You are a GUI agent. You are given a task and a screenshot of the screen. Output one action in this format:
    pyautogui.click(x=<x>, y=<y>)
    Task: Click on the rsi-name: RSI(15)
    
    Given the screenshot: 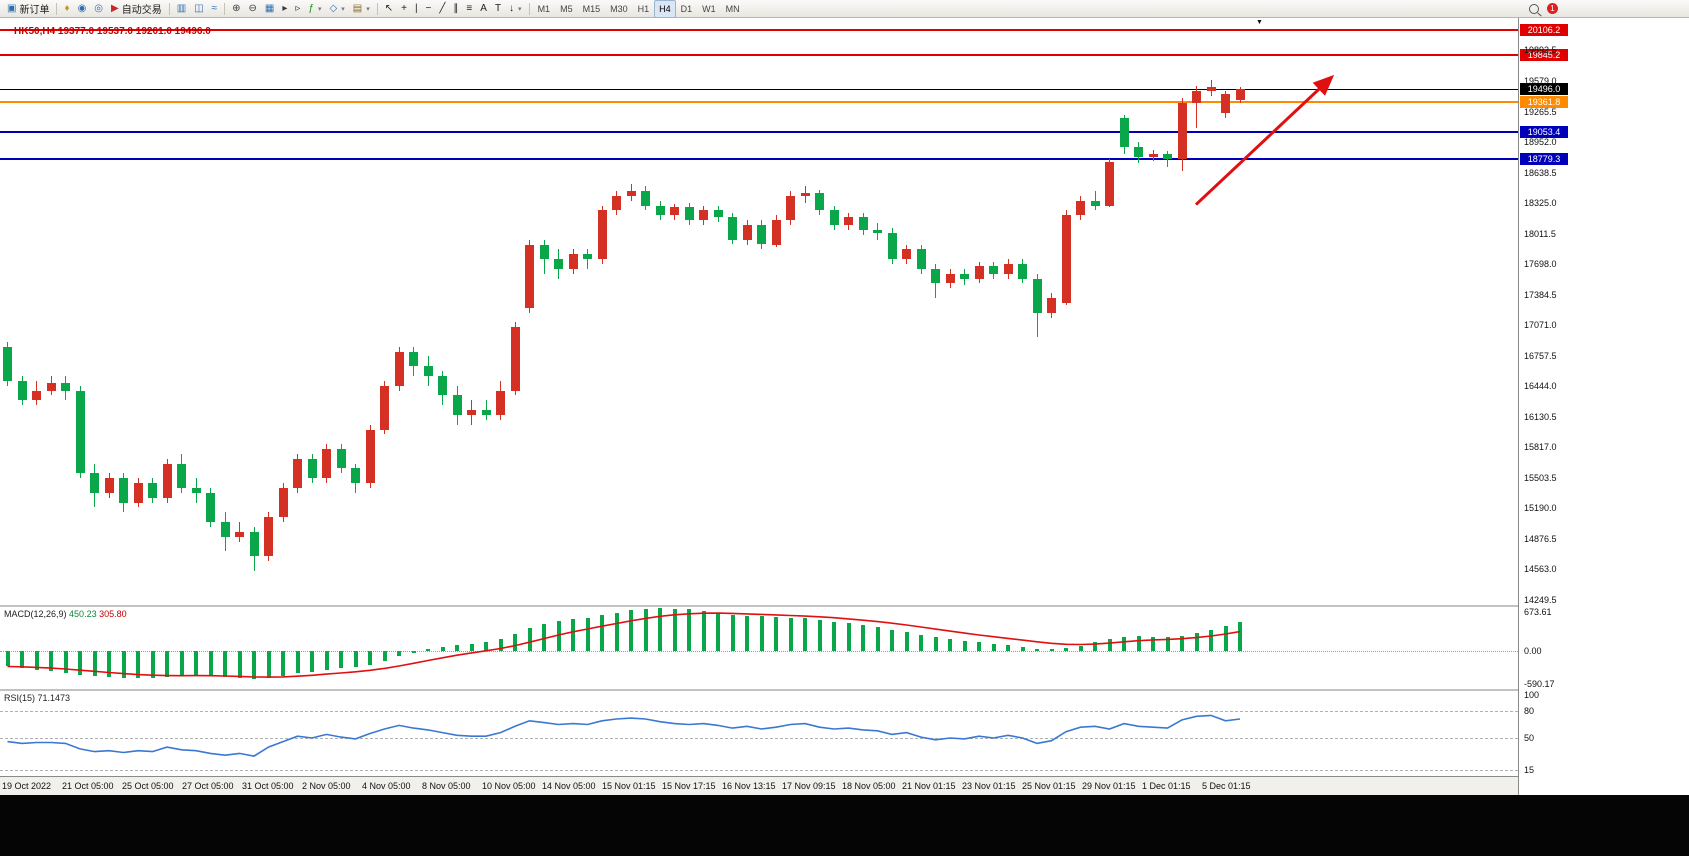 What is the action you would take?
    pyautogui.click(x=20, y=698)
    